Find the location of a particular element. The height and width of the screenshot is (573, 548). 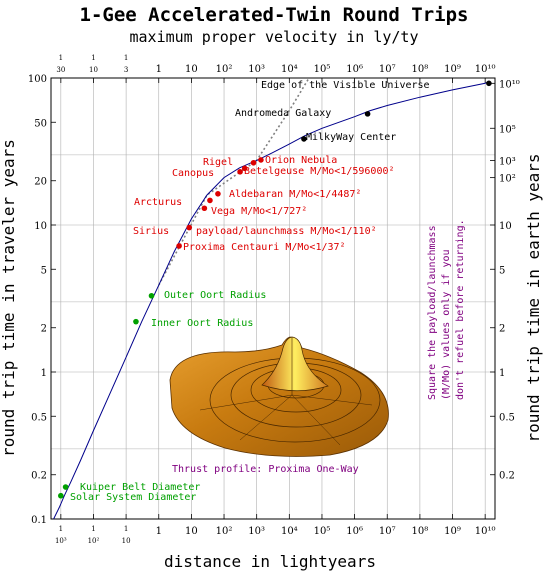

point-arcturus is located at coordinates (210, 200).